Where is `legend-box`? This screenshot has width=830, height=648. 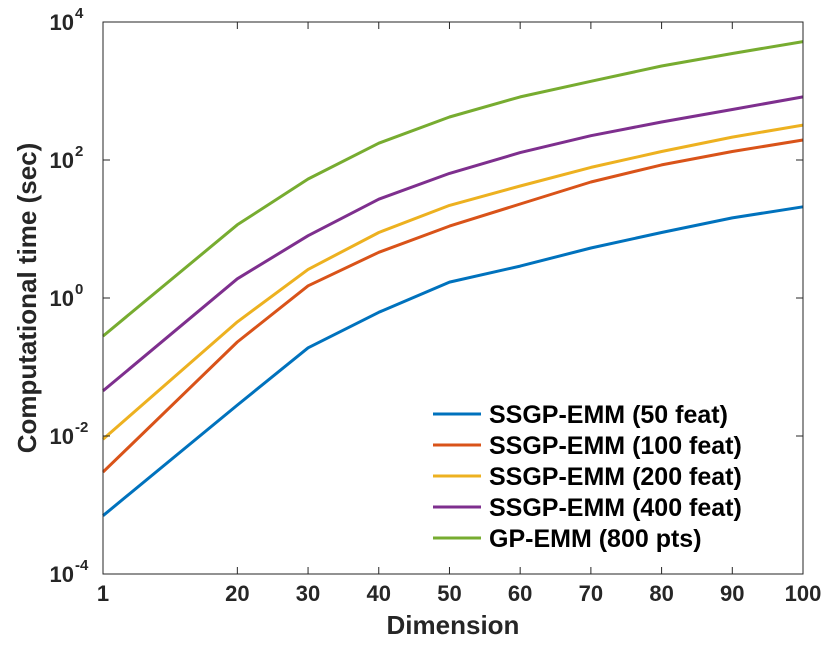 legend-box is located at coordinates (605, 473).